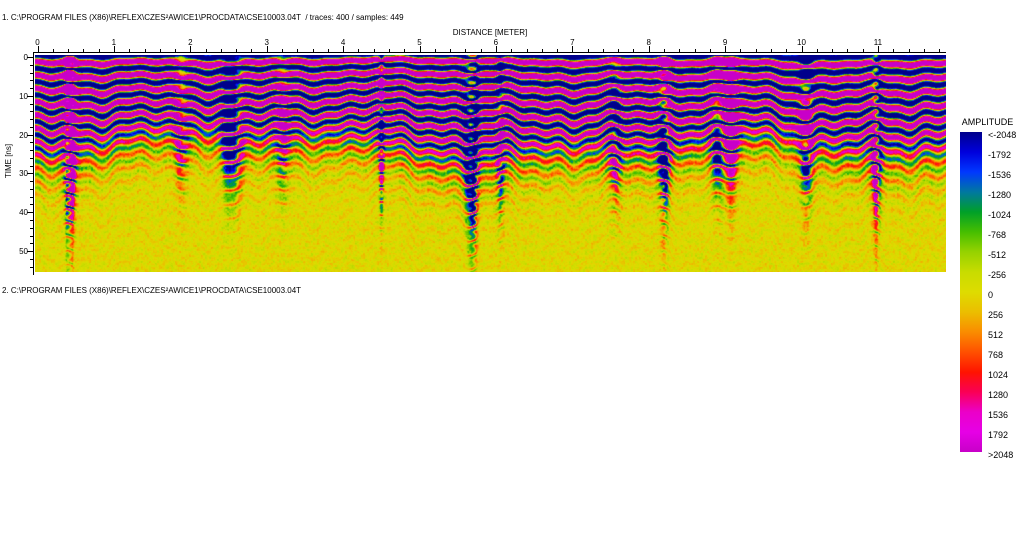 The width and height of the screenshot is (1024, 555). Describe the element at coordinates (725, 42) in the screenshot. I see `distance-tick-label: 9` at that location.